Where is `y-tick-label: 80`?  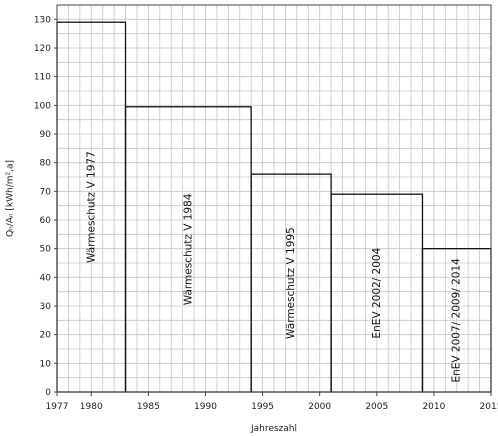
y-tick-label: 80 is located at coordinates (46, 164).